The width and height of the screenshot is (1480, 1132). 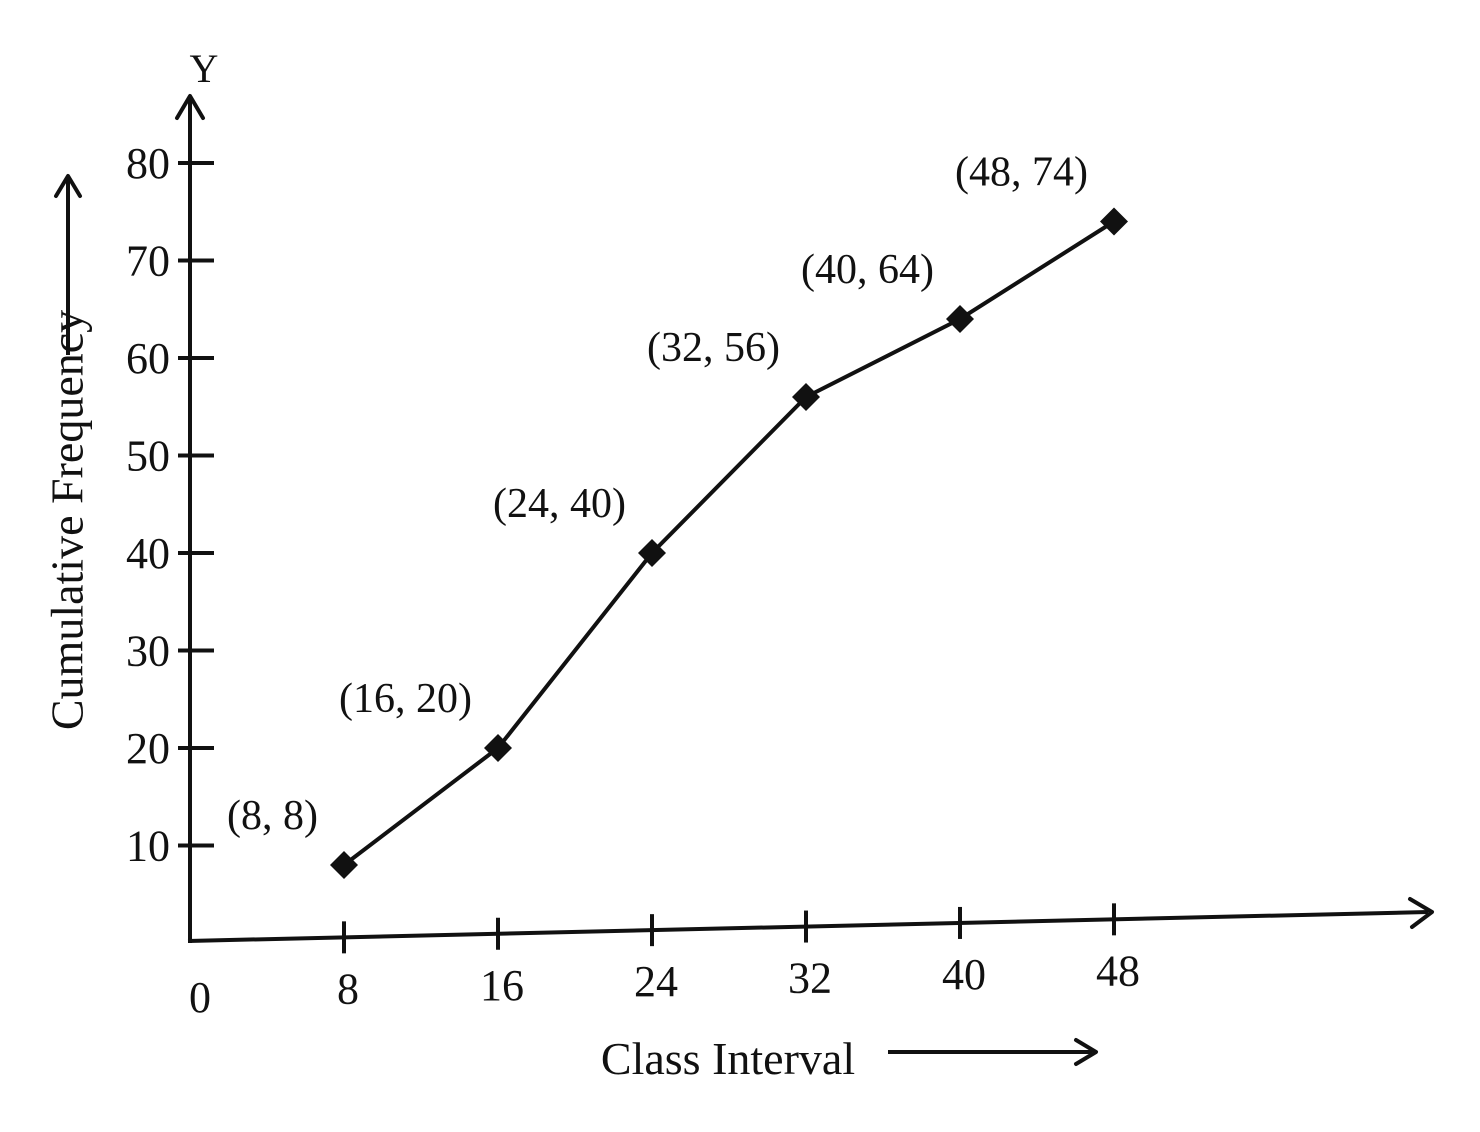 What do you see at coordinates (148, 846) in the screenshot?
I see `y-tick-label: 10` at bounding box center [148, 846].